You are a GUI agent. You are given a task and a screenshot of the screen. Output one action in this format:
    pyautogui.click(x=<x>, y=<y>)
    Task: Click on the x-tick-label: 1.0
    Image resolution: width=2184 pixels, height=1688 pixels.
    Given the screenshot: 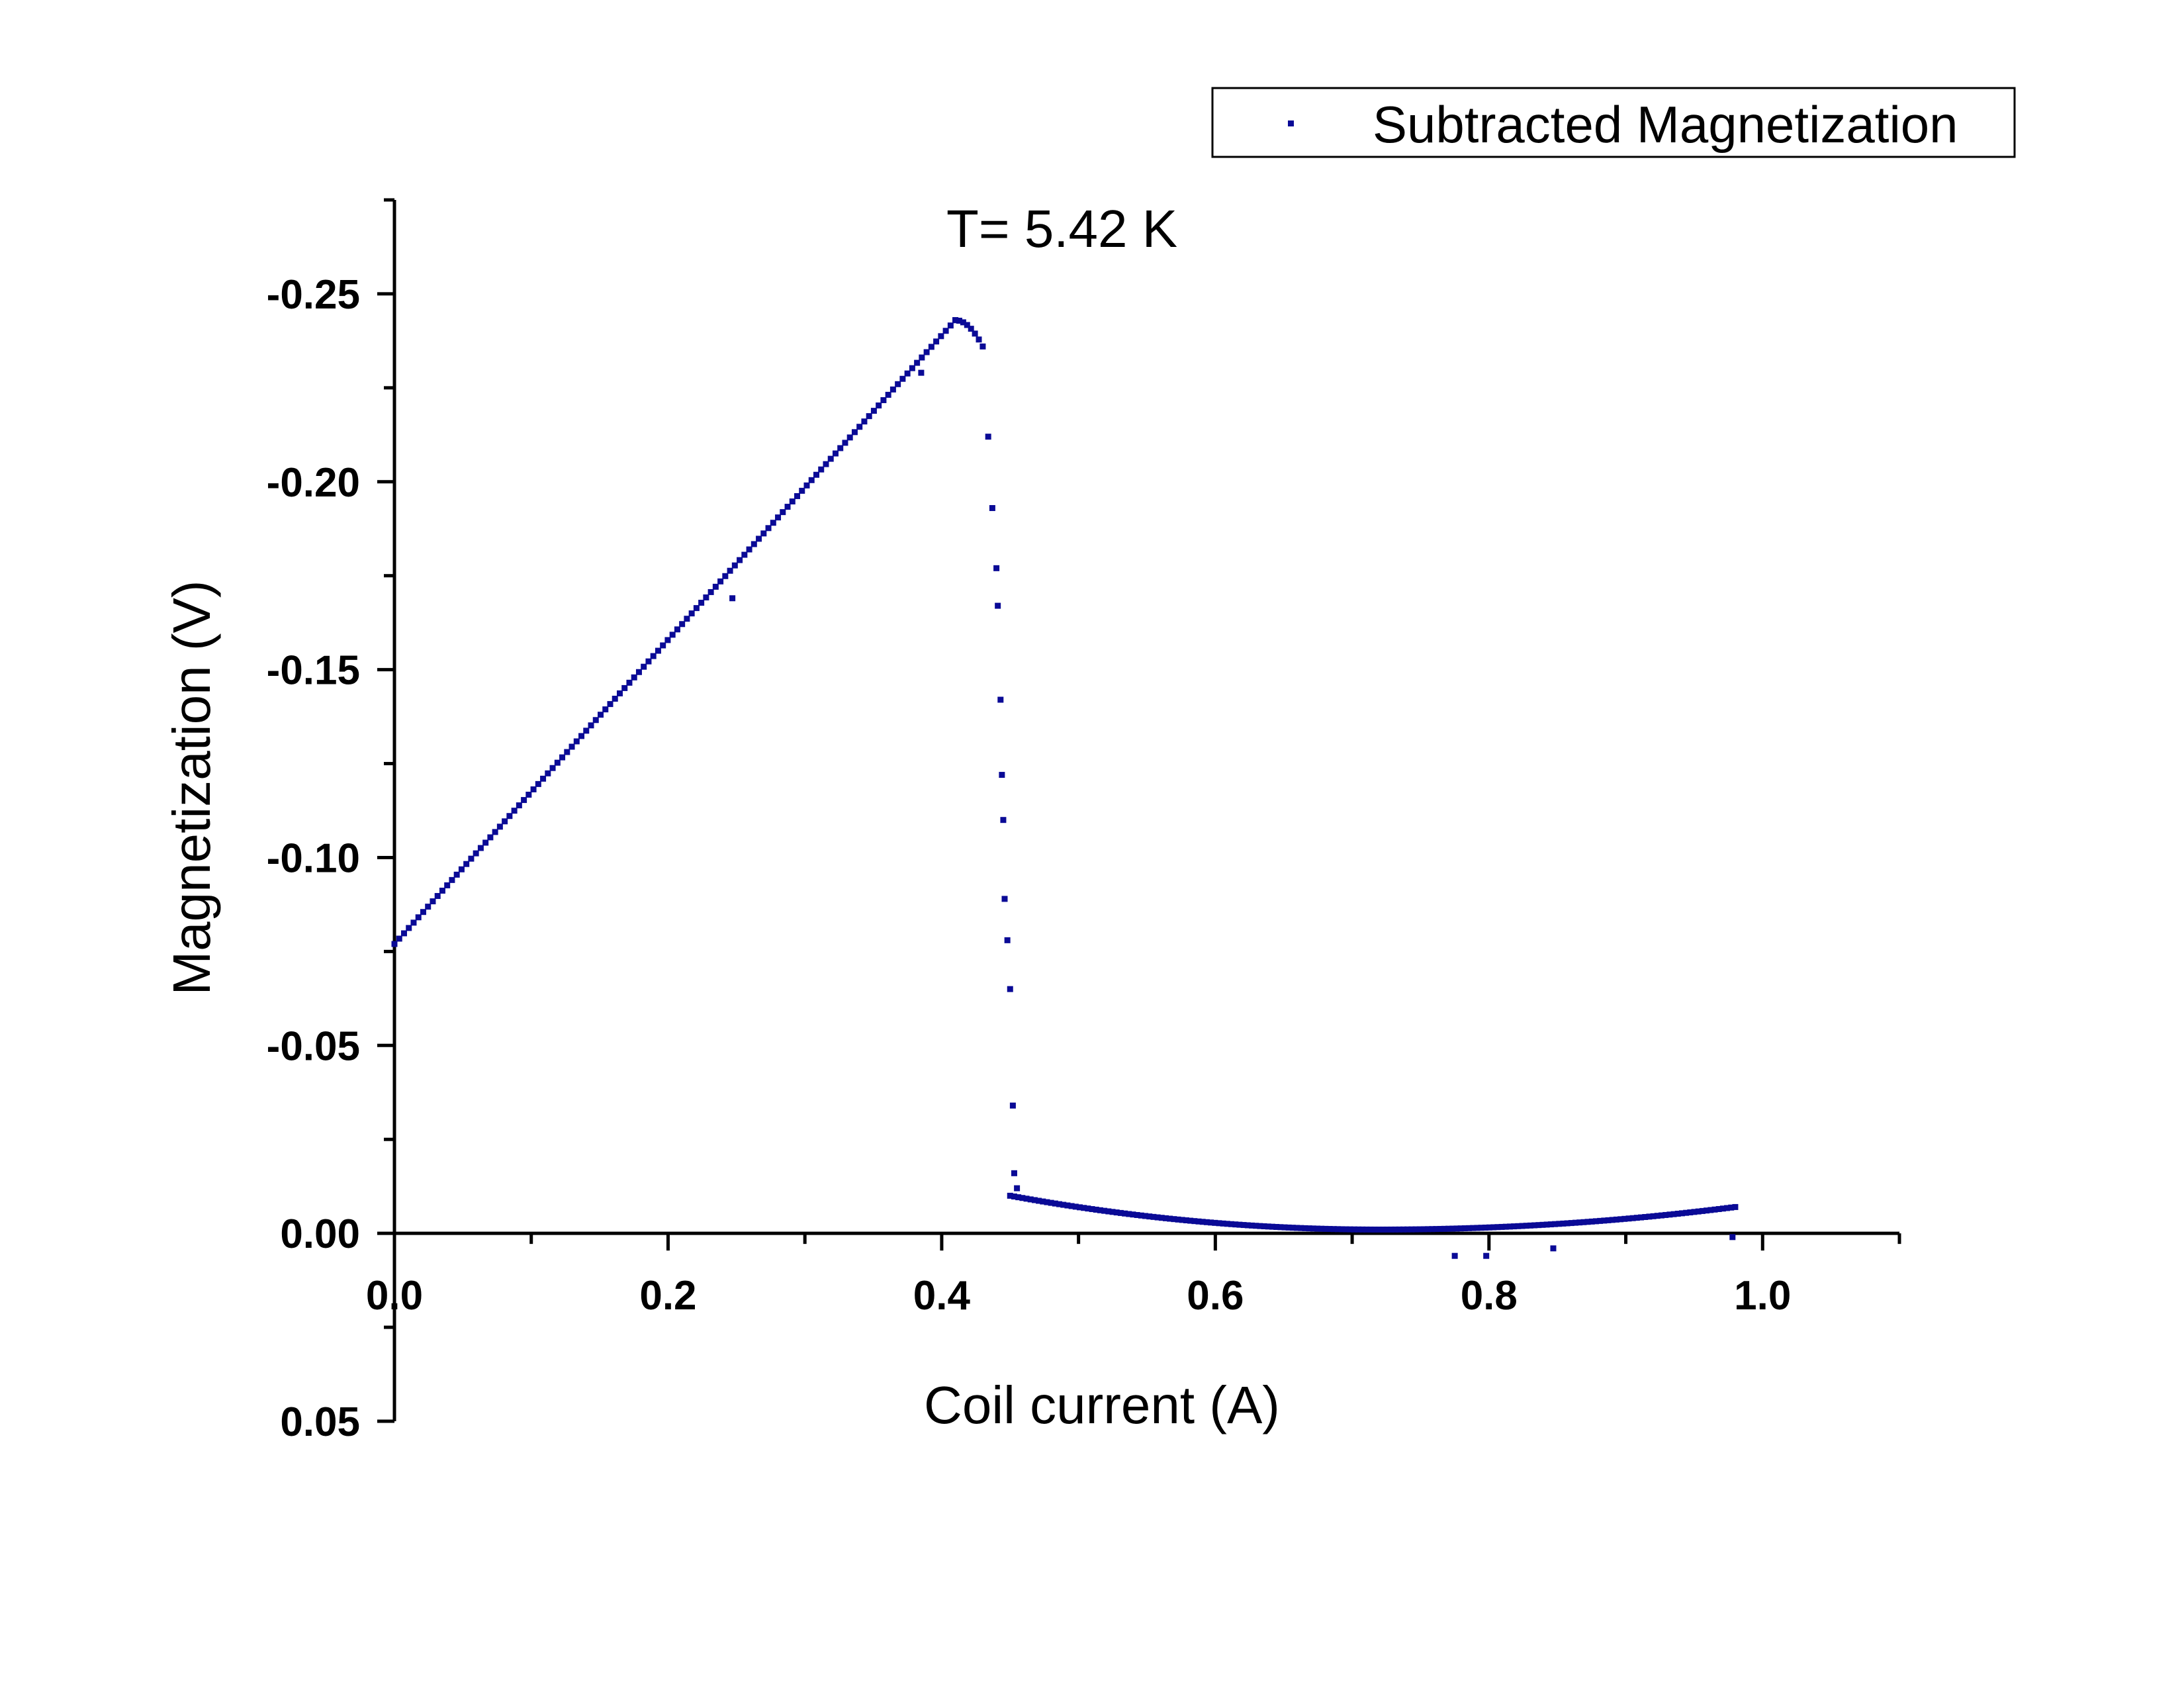 What is the action you would take?
    pyautogui.click(x=1763, y=1296)
    